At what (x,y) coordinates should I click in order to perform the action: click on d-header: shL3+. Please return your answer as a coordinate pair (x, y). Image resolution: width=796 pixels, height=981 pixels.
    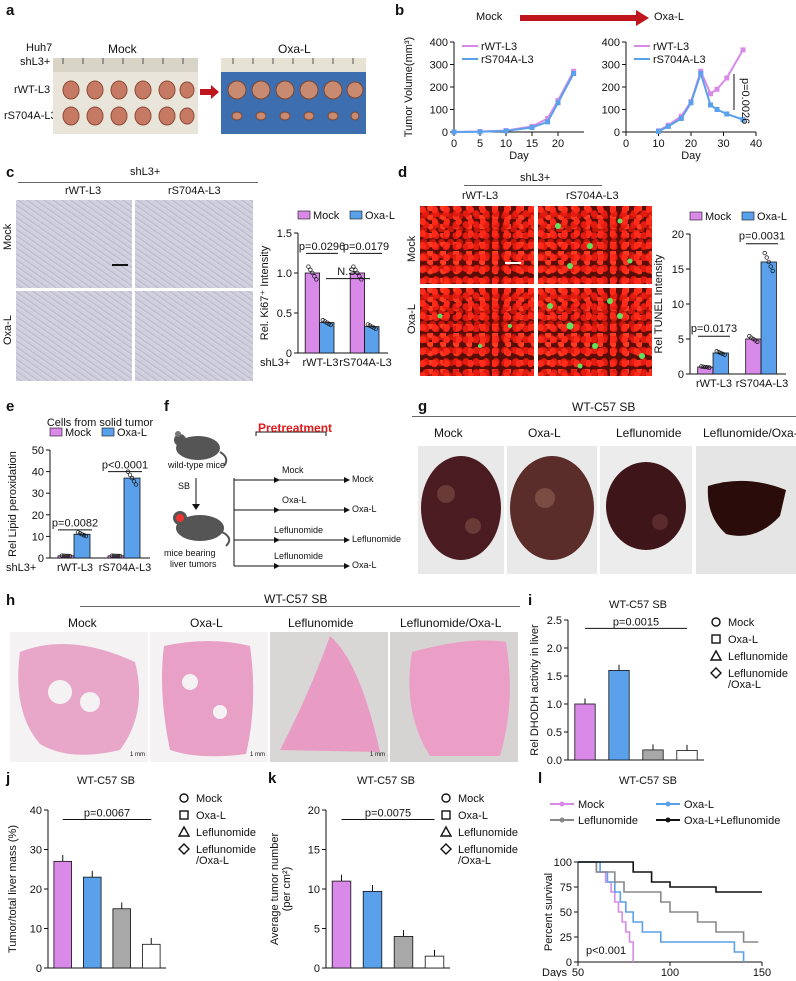
    Looking at the image, I should click on (535, 178).